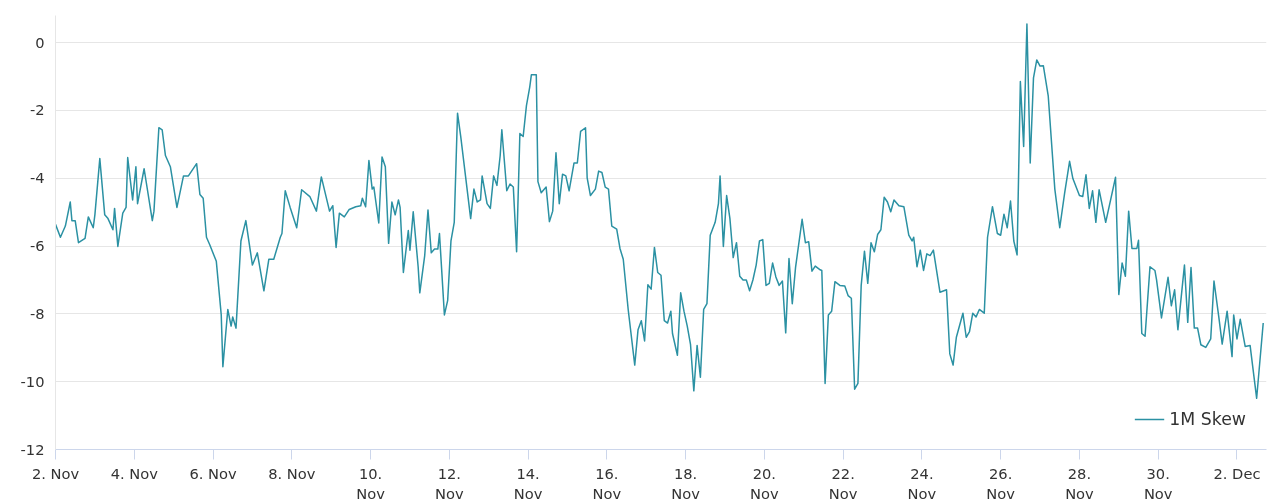 The height and width of the screenshot is (504, 1276). What do you see at coordinates (40, 42) in the screenshot?
I see `y-tick-label: 0` at bounding box center [40, 42].